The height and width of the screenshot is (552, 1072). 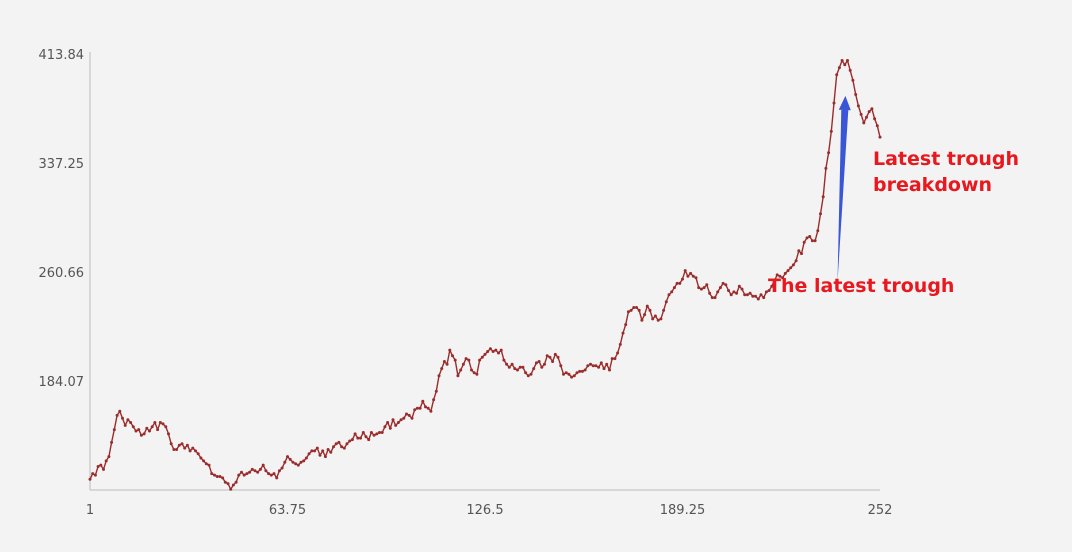 What do you see at coordinates (932, 185) in the screenshot?
I see `trough-breakdown-label-line2: breakdown` at bounding box center [932, 185].